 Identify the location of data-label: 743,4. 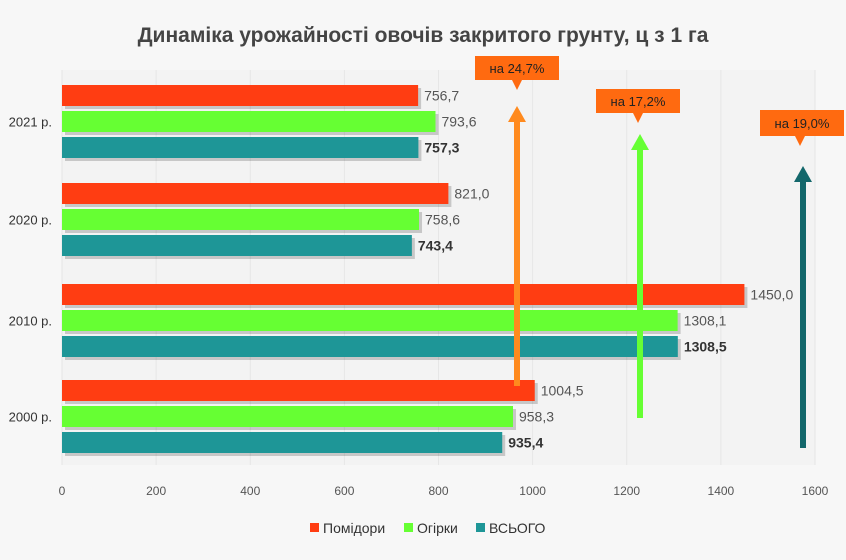
(435, 246).